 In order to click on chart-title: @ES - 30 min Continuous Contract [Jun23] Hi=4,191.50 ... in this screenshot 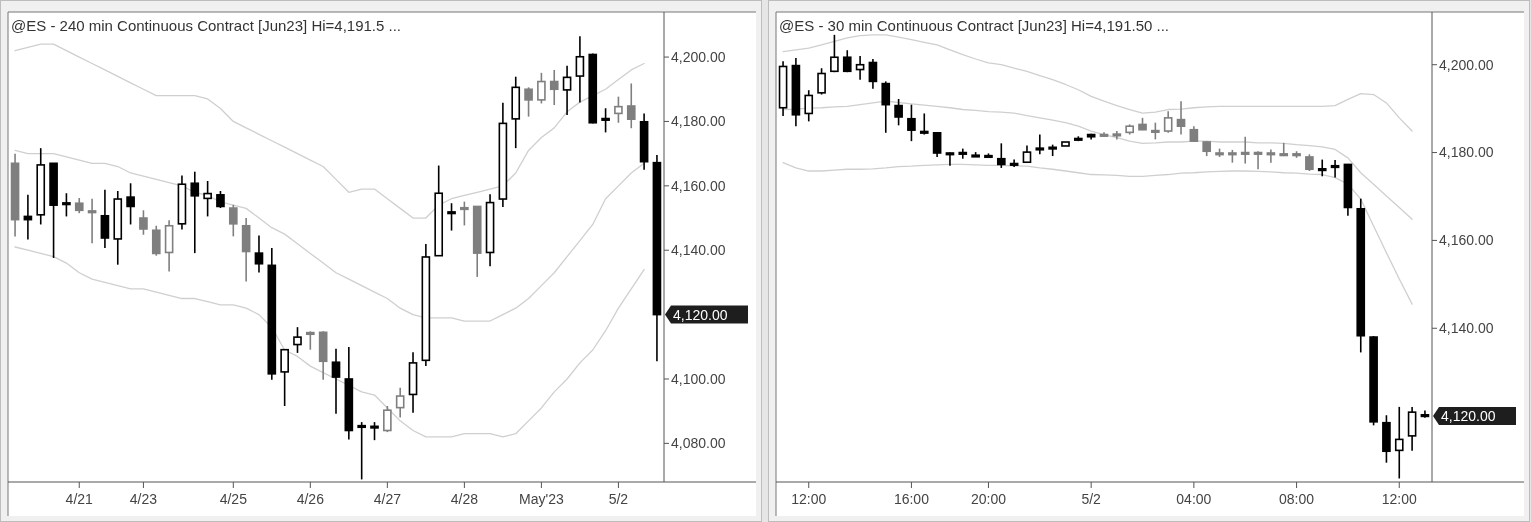, I will do `click(974, 25)`.